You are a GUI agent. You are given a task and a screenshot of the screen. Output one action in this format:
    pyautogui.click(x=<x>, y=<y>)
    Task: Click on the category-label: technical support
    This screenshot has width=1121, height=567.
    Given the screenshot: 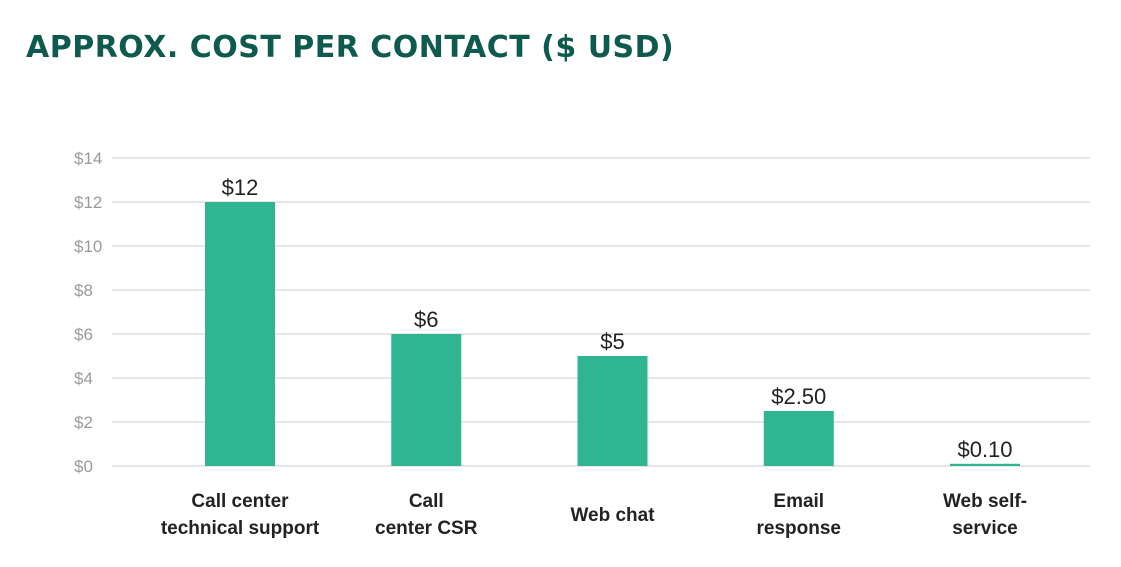 What is the action you would take?
    pyautogui.click(x=240, y=528)
    